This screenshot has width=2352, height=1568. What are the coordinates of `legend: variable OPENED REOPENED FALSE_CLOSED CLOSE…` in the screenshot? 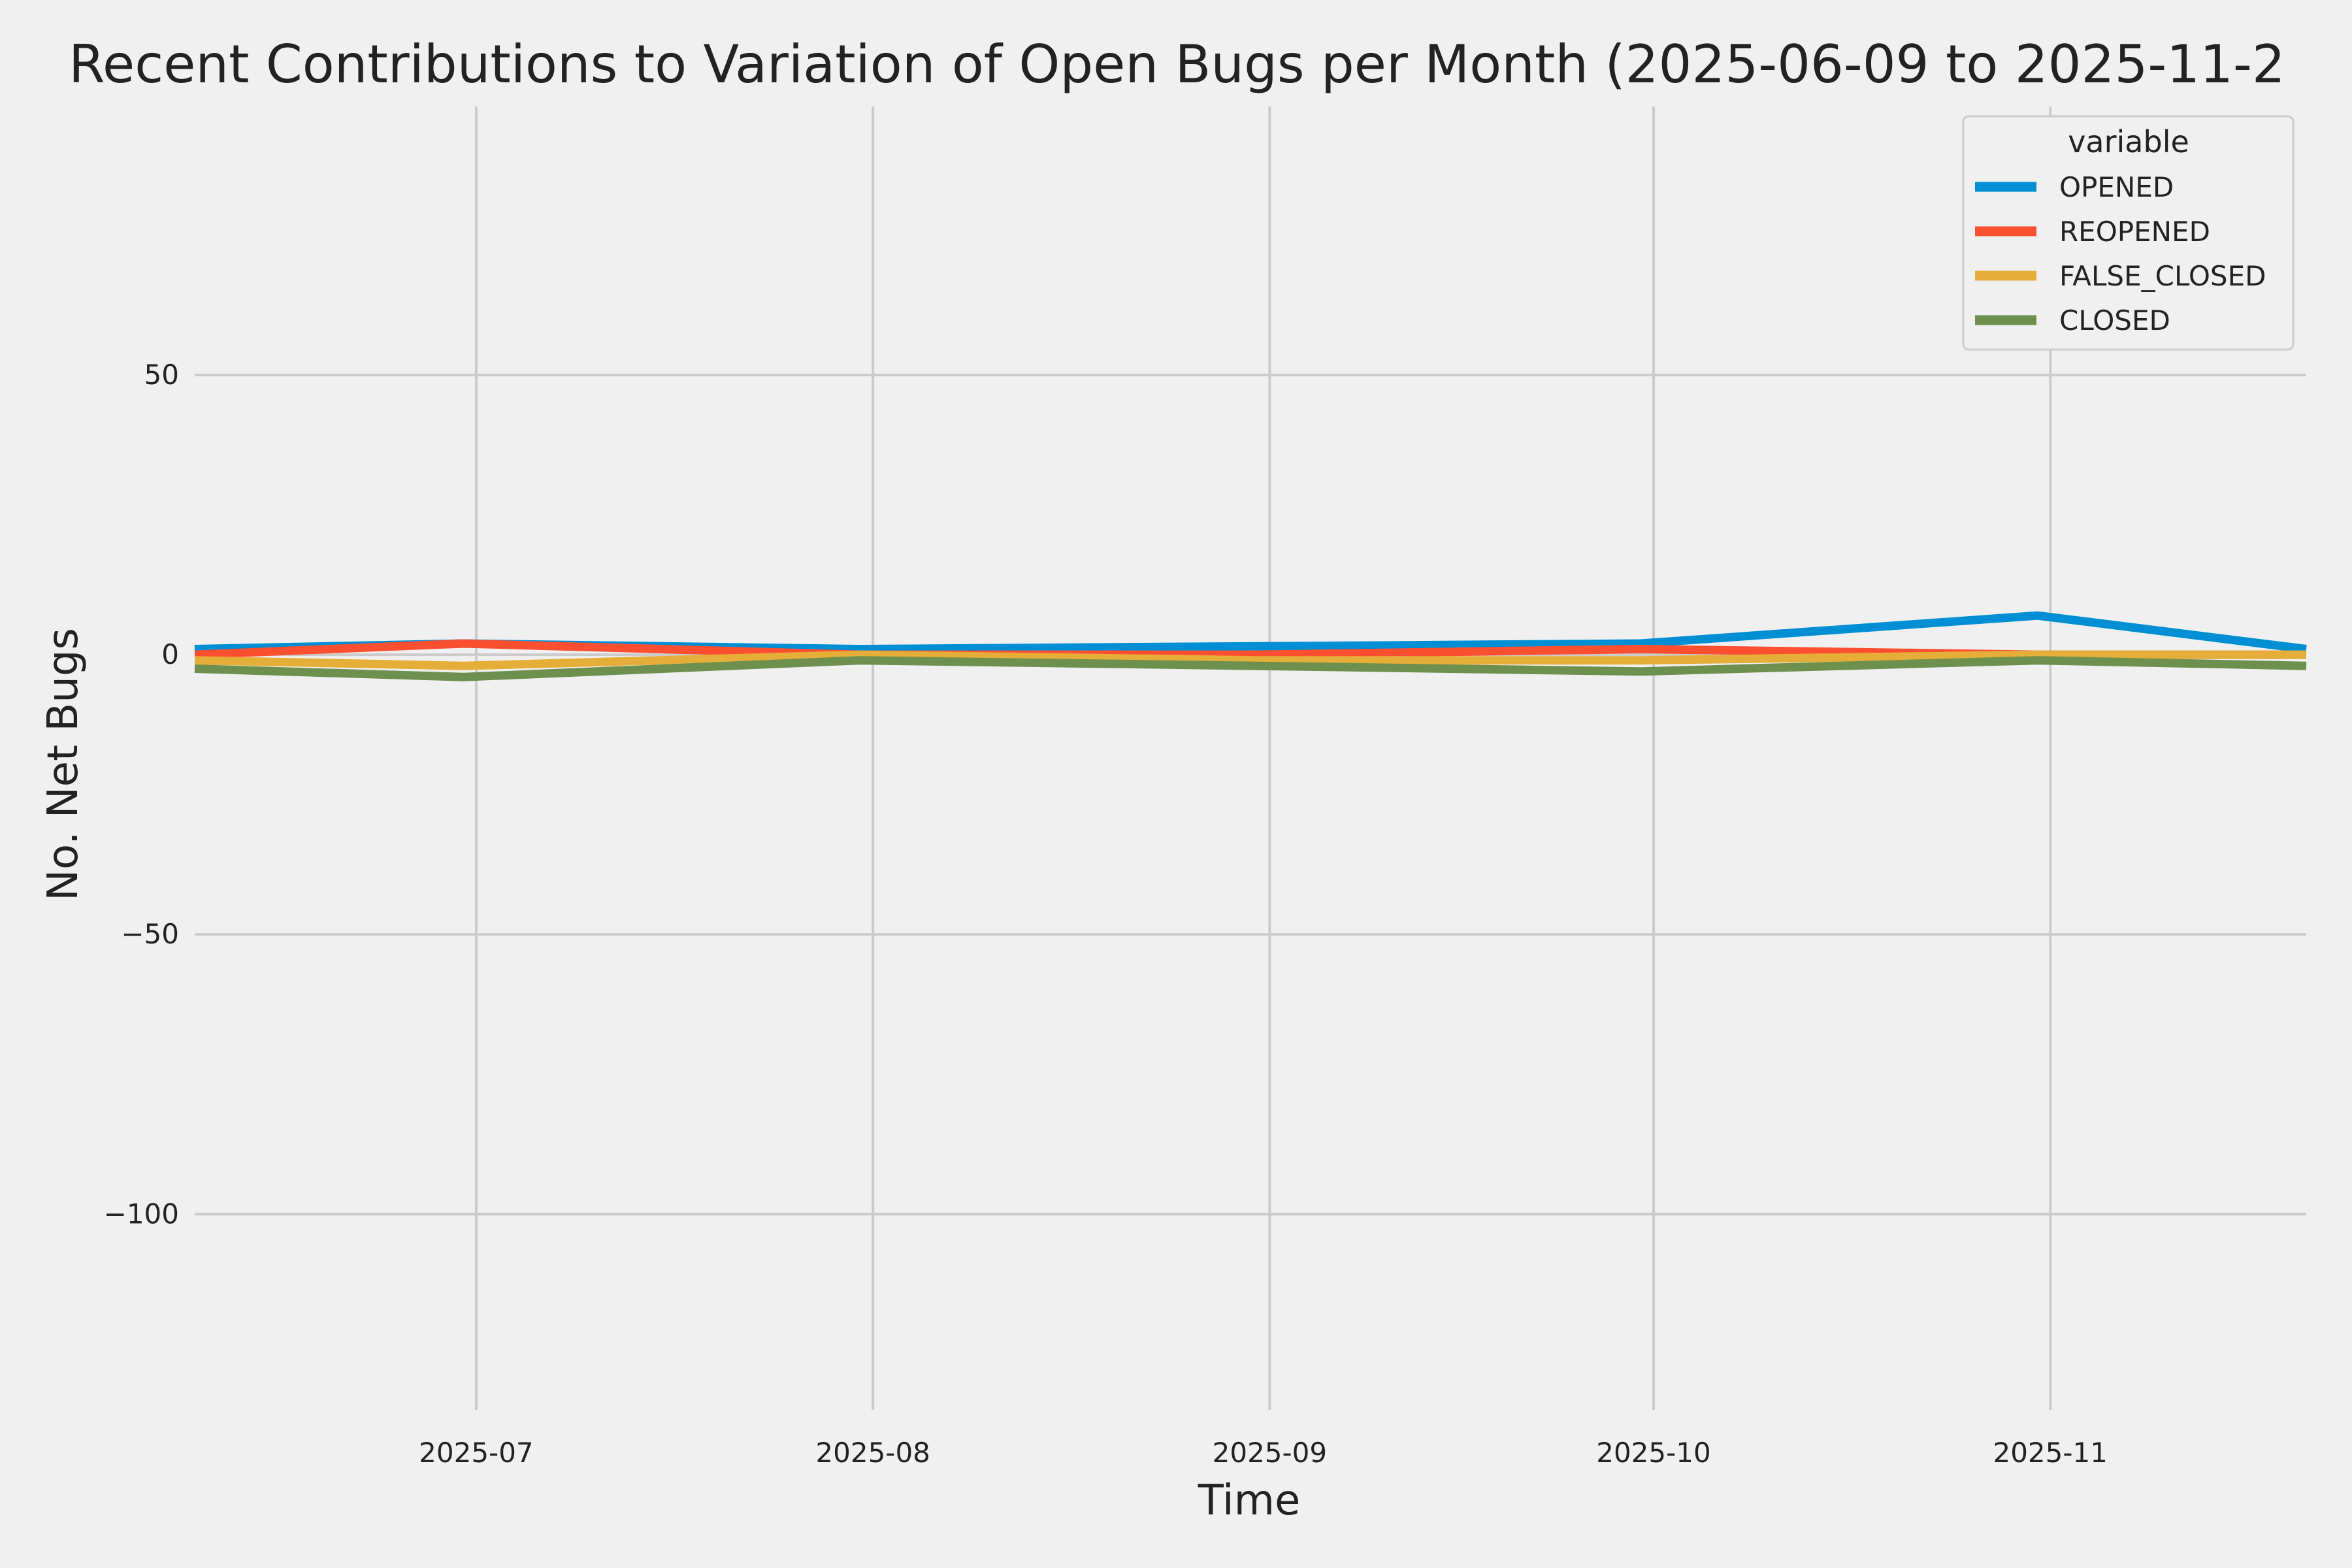 It's located at (2128, 233).